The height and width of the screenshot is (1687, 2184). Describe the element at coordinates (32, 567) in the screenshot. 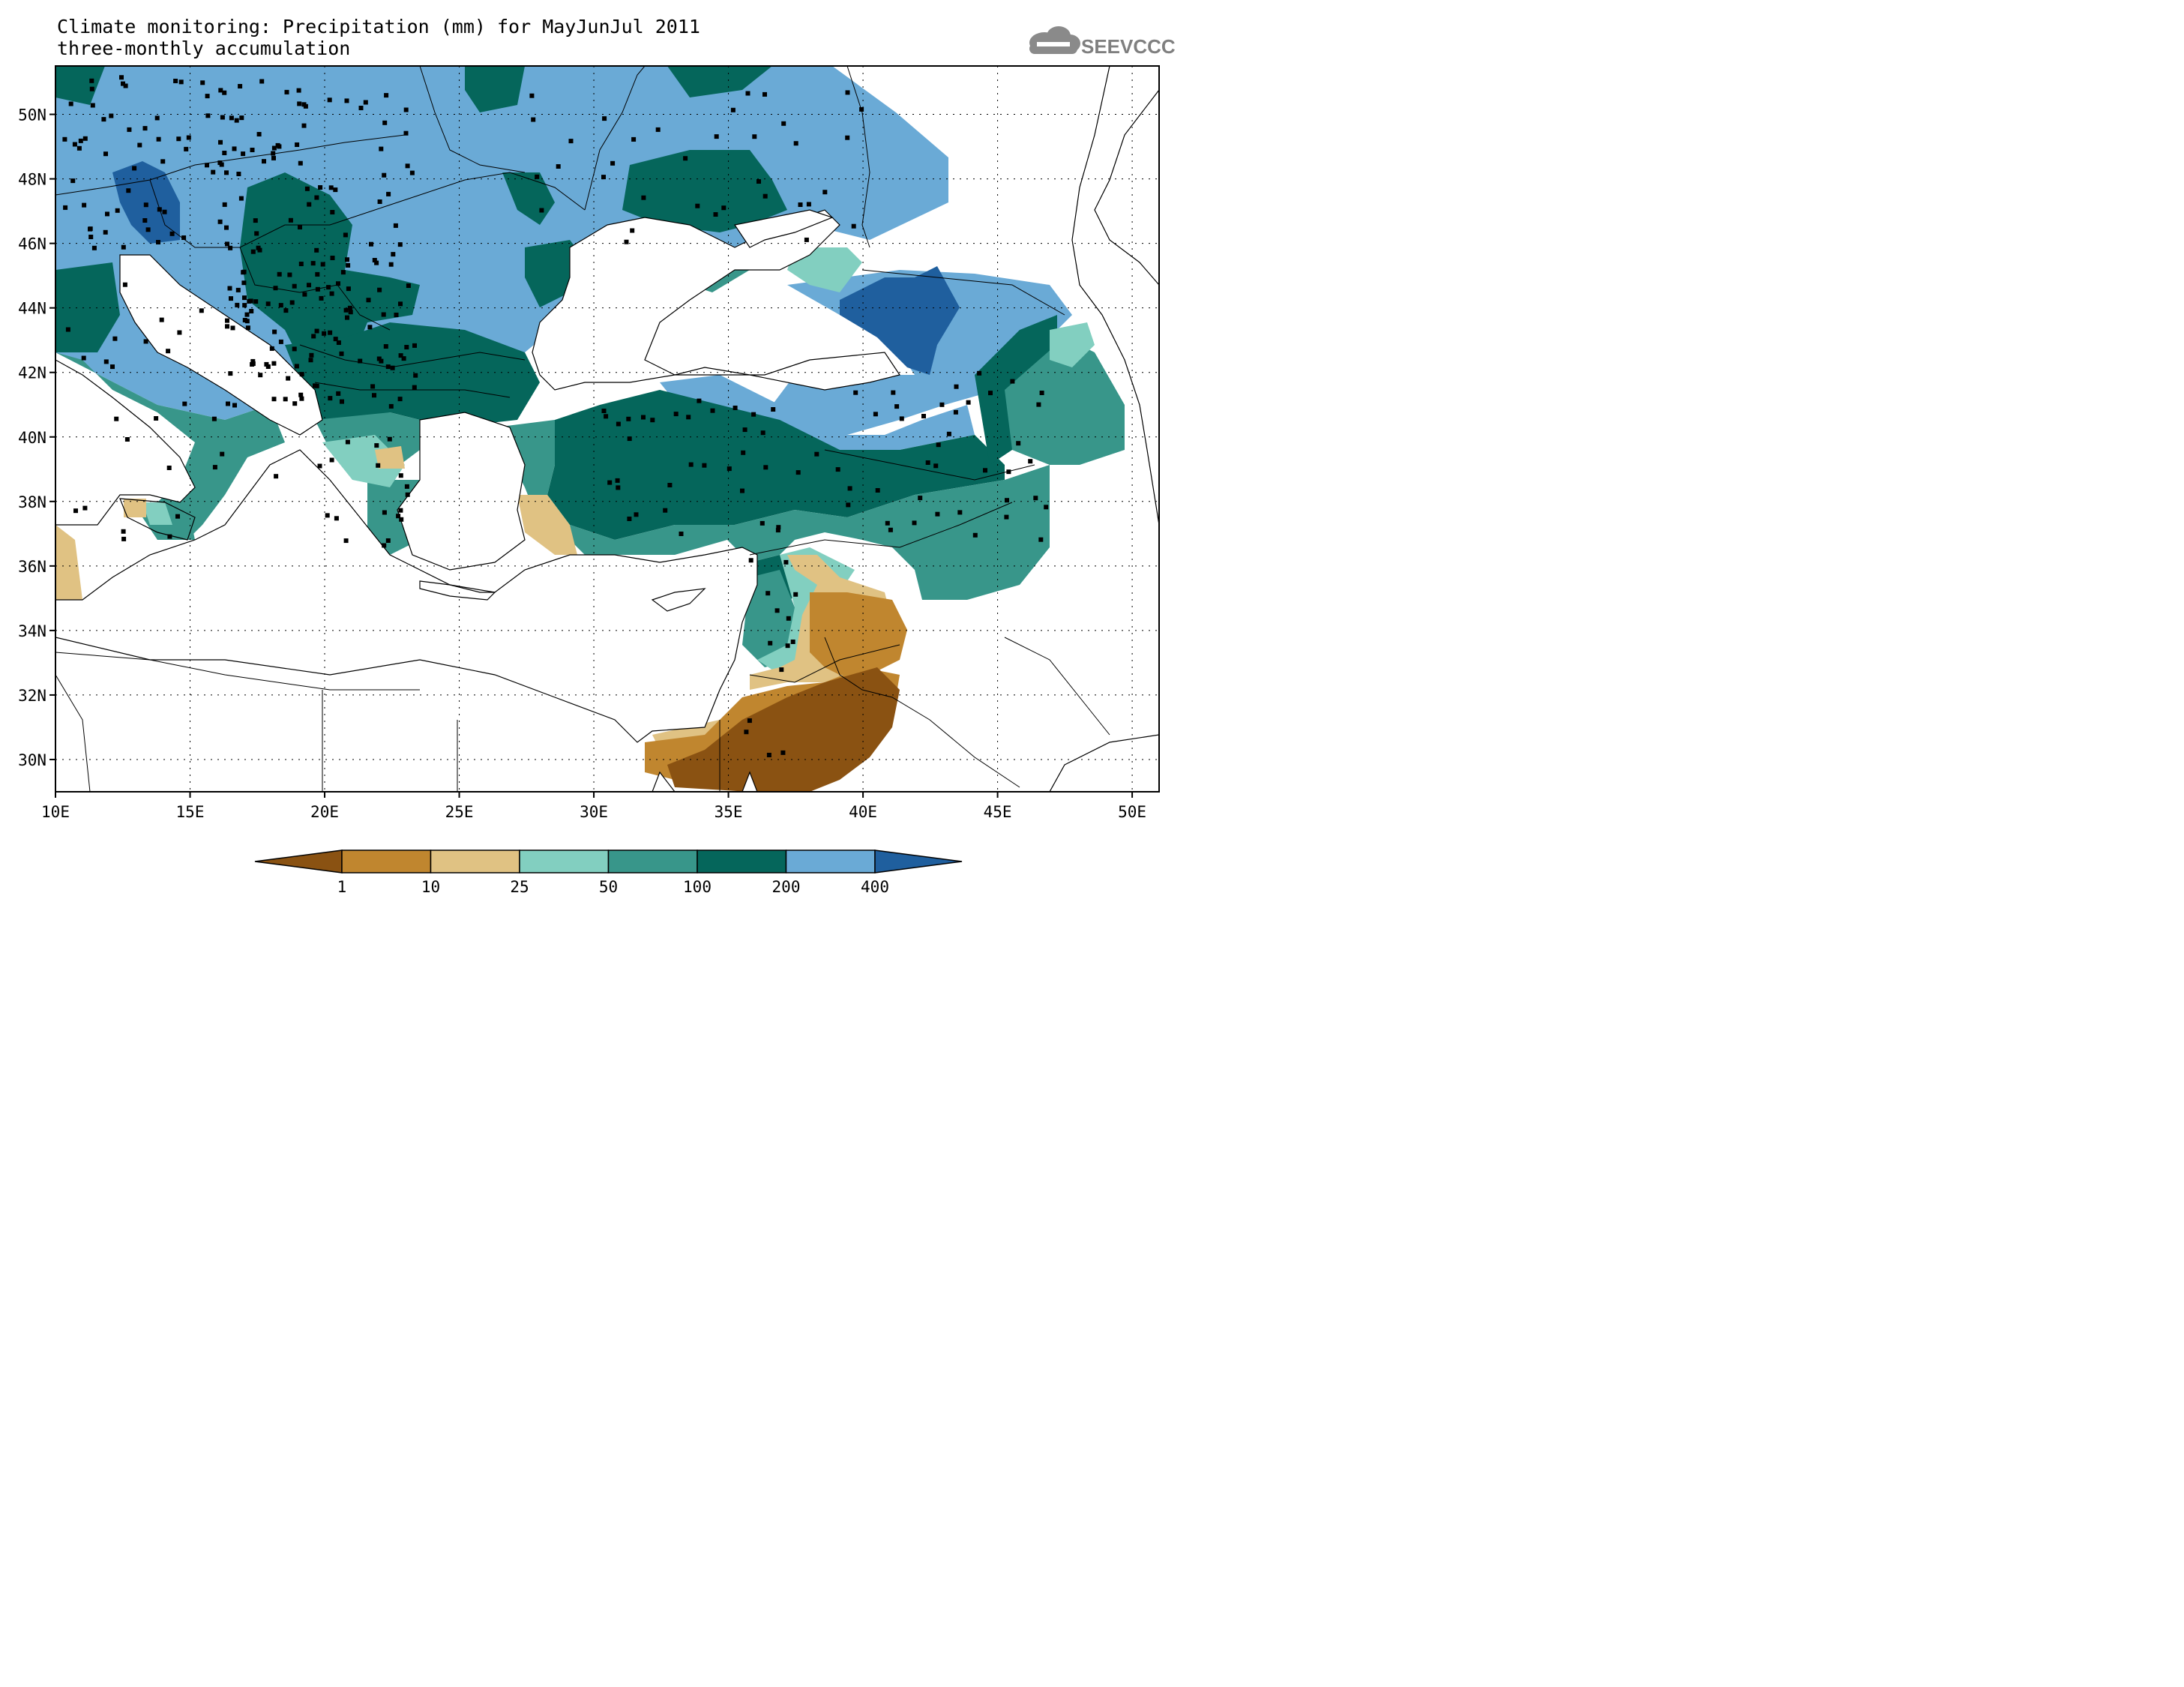

I see `lat-tick-label-3: 36N` at that location.